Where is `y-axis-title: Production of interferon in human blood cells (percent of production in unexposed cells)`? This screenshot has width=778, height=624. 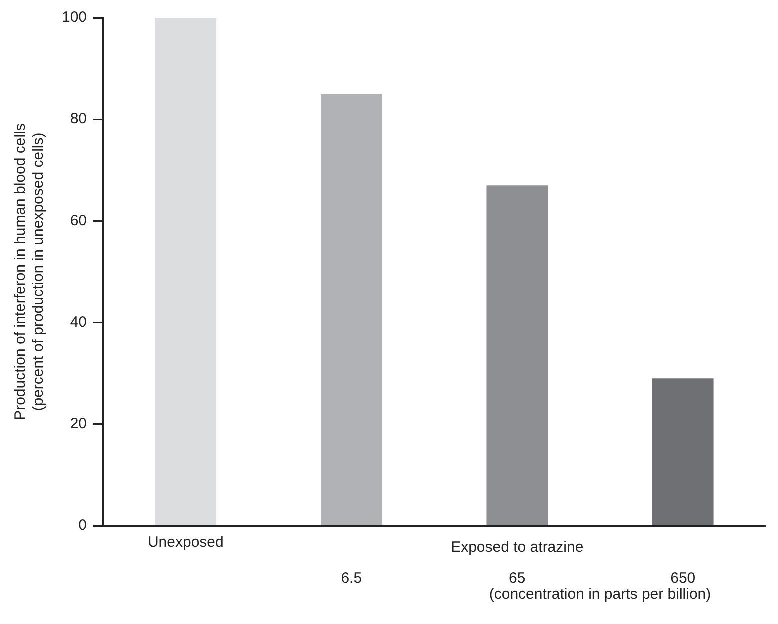
y-axis-title: Production of interferon in human blood cells (percent of production in unexposed cells) is located at coordinates (30, 272).